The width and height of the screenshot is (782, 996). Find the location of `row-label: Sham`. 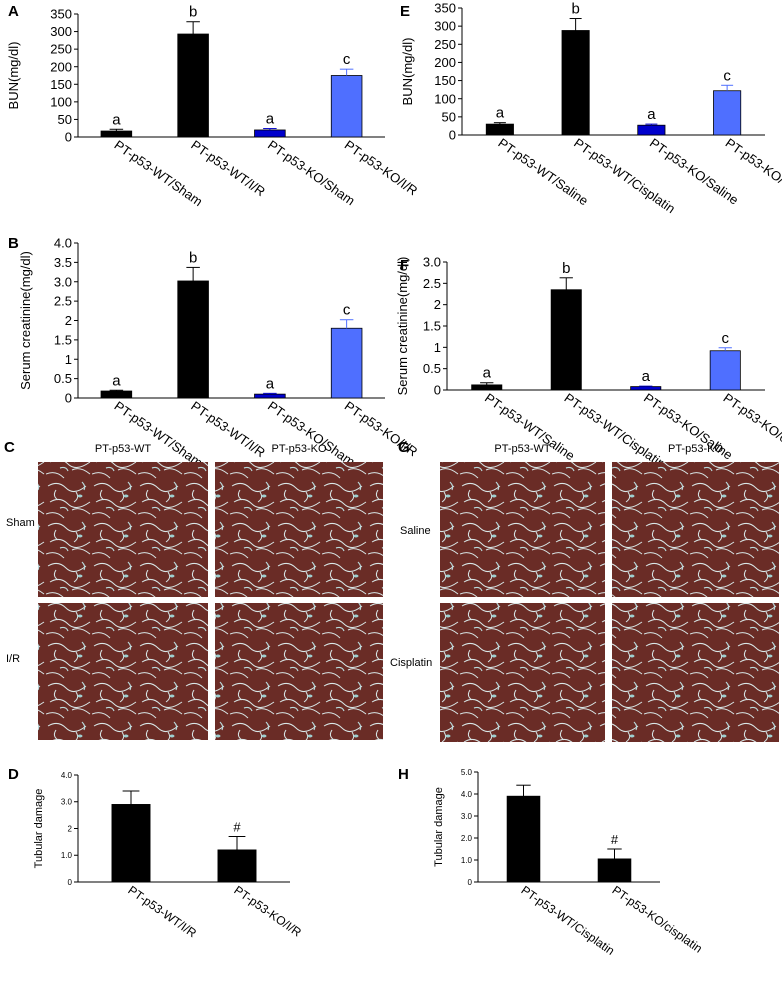

row-label: Sham is located at coordinates (20, 523).